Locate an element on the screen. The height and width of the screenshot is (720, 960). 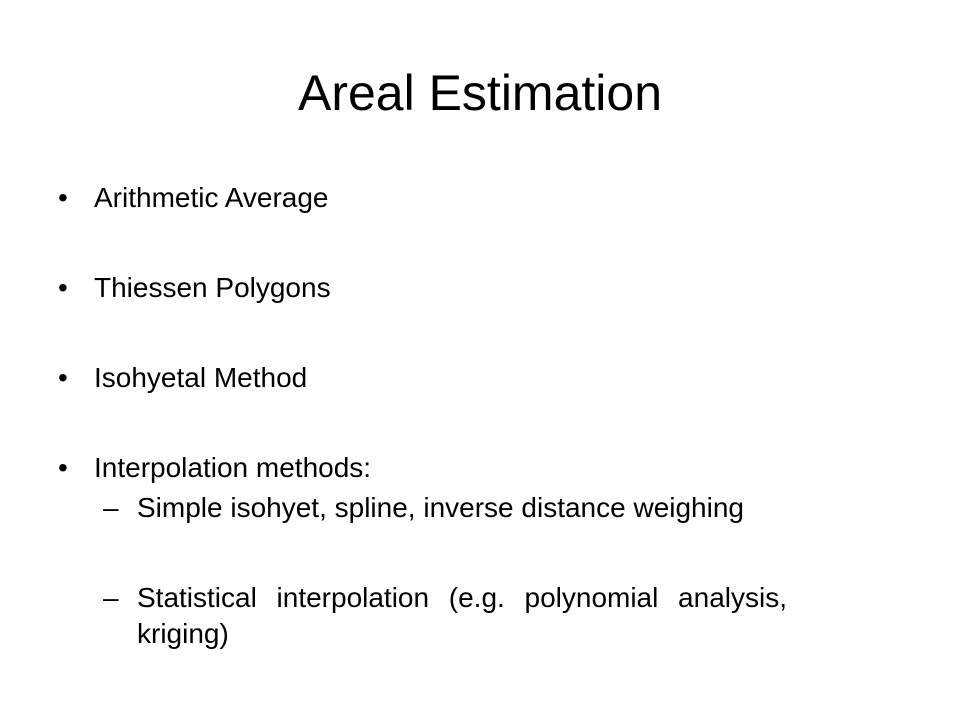
slide-title: Areal Estimation is located at coordinates (480, 93).